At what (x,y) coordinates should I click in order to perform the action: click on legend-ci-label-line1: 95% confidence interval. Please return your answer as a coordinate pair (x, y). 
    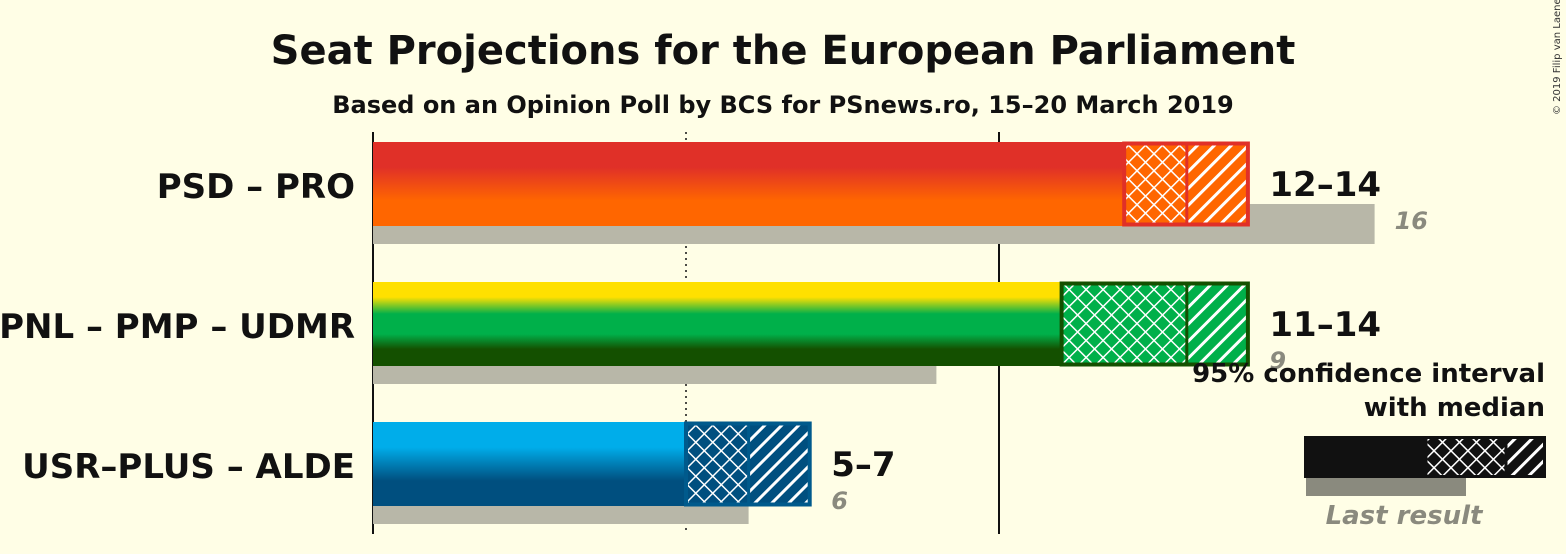
    Looking at the image, I should click on (1368, 374).